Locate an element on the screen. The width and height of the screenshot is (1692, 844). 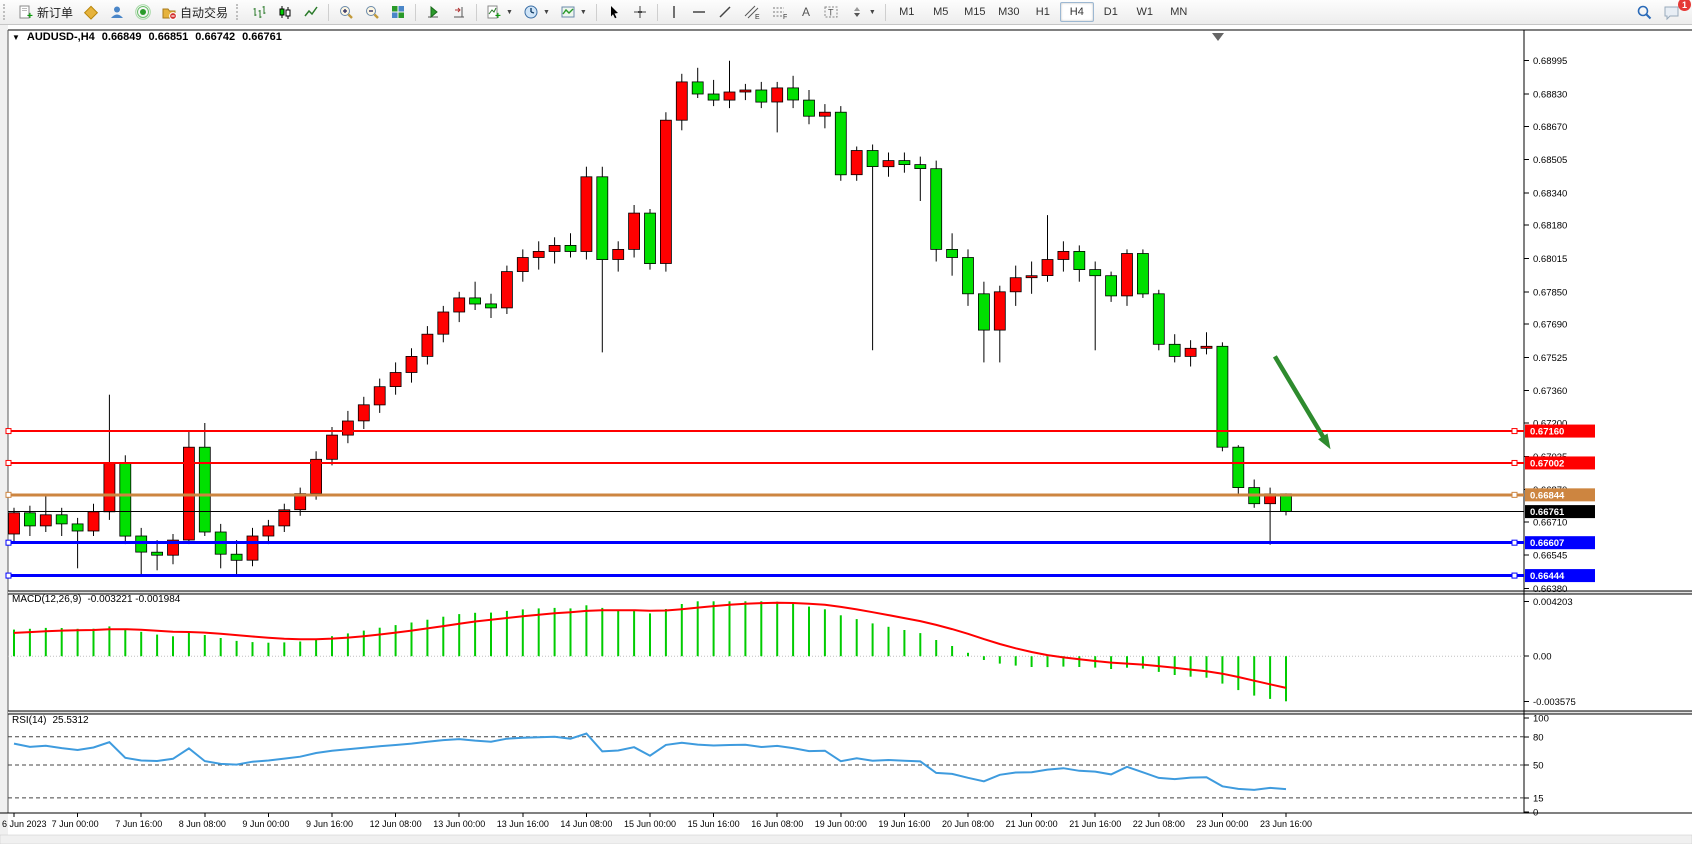
autotrading-button: 自动交易 is located at coordinates (194, 12).